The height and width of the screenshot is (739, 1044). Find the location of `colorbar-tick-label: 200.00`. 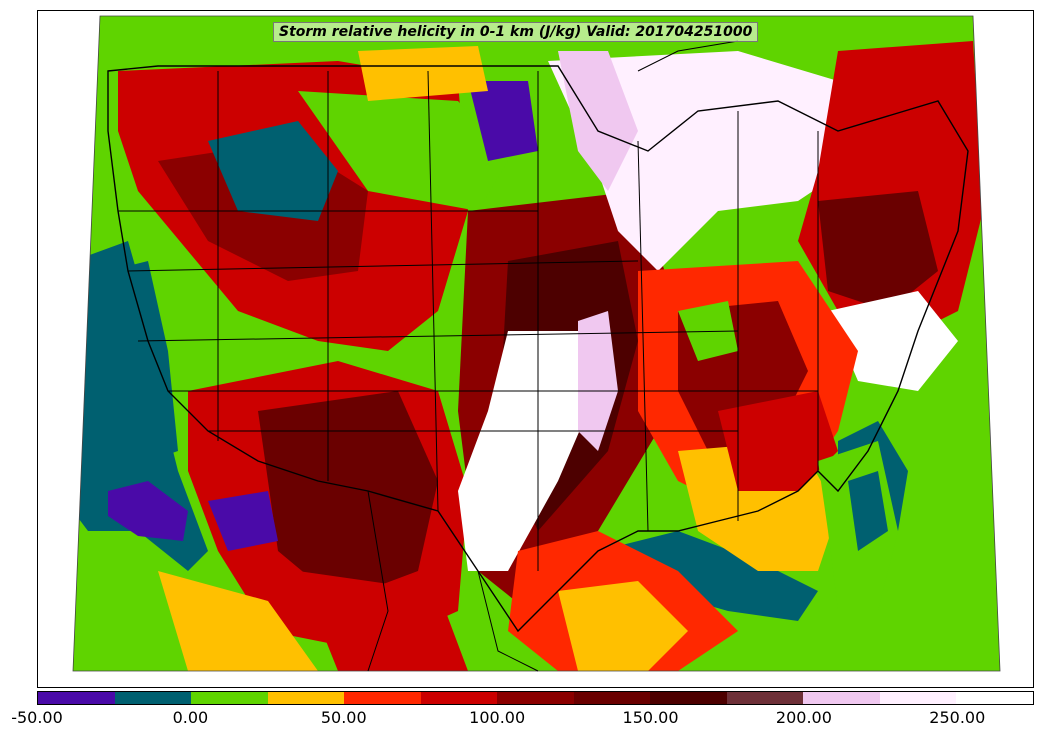

colorbar-tick-label: 200.00 is located at coordinates (803, 717).